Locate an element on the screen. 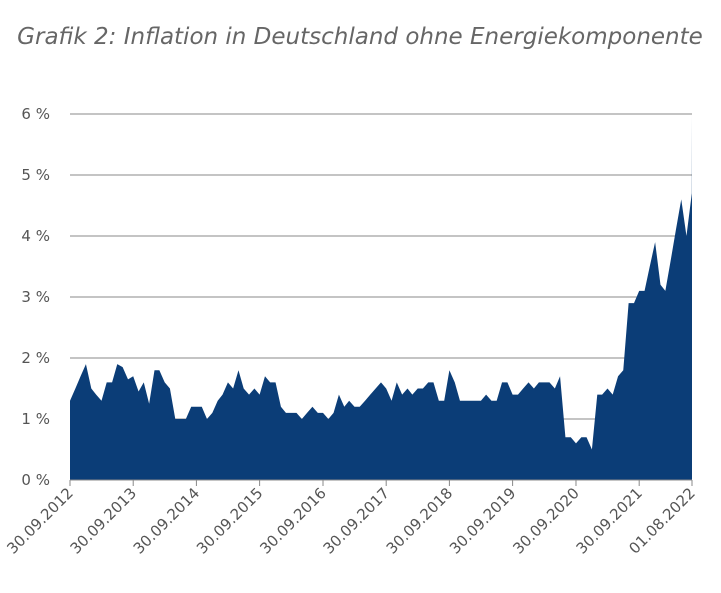  x-tick-label: 30.09.2017 is located at coordinates (356, 520).